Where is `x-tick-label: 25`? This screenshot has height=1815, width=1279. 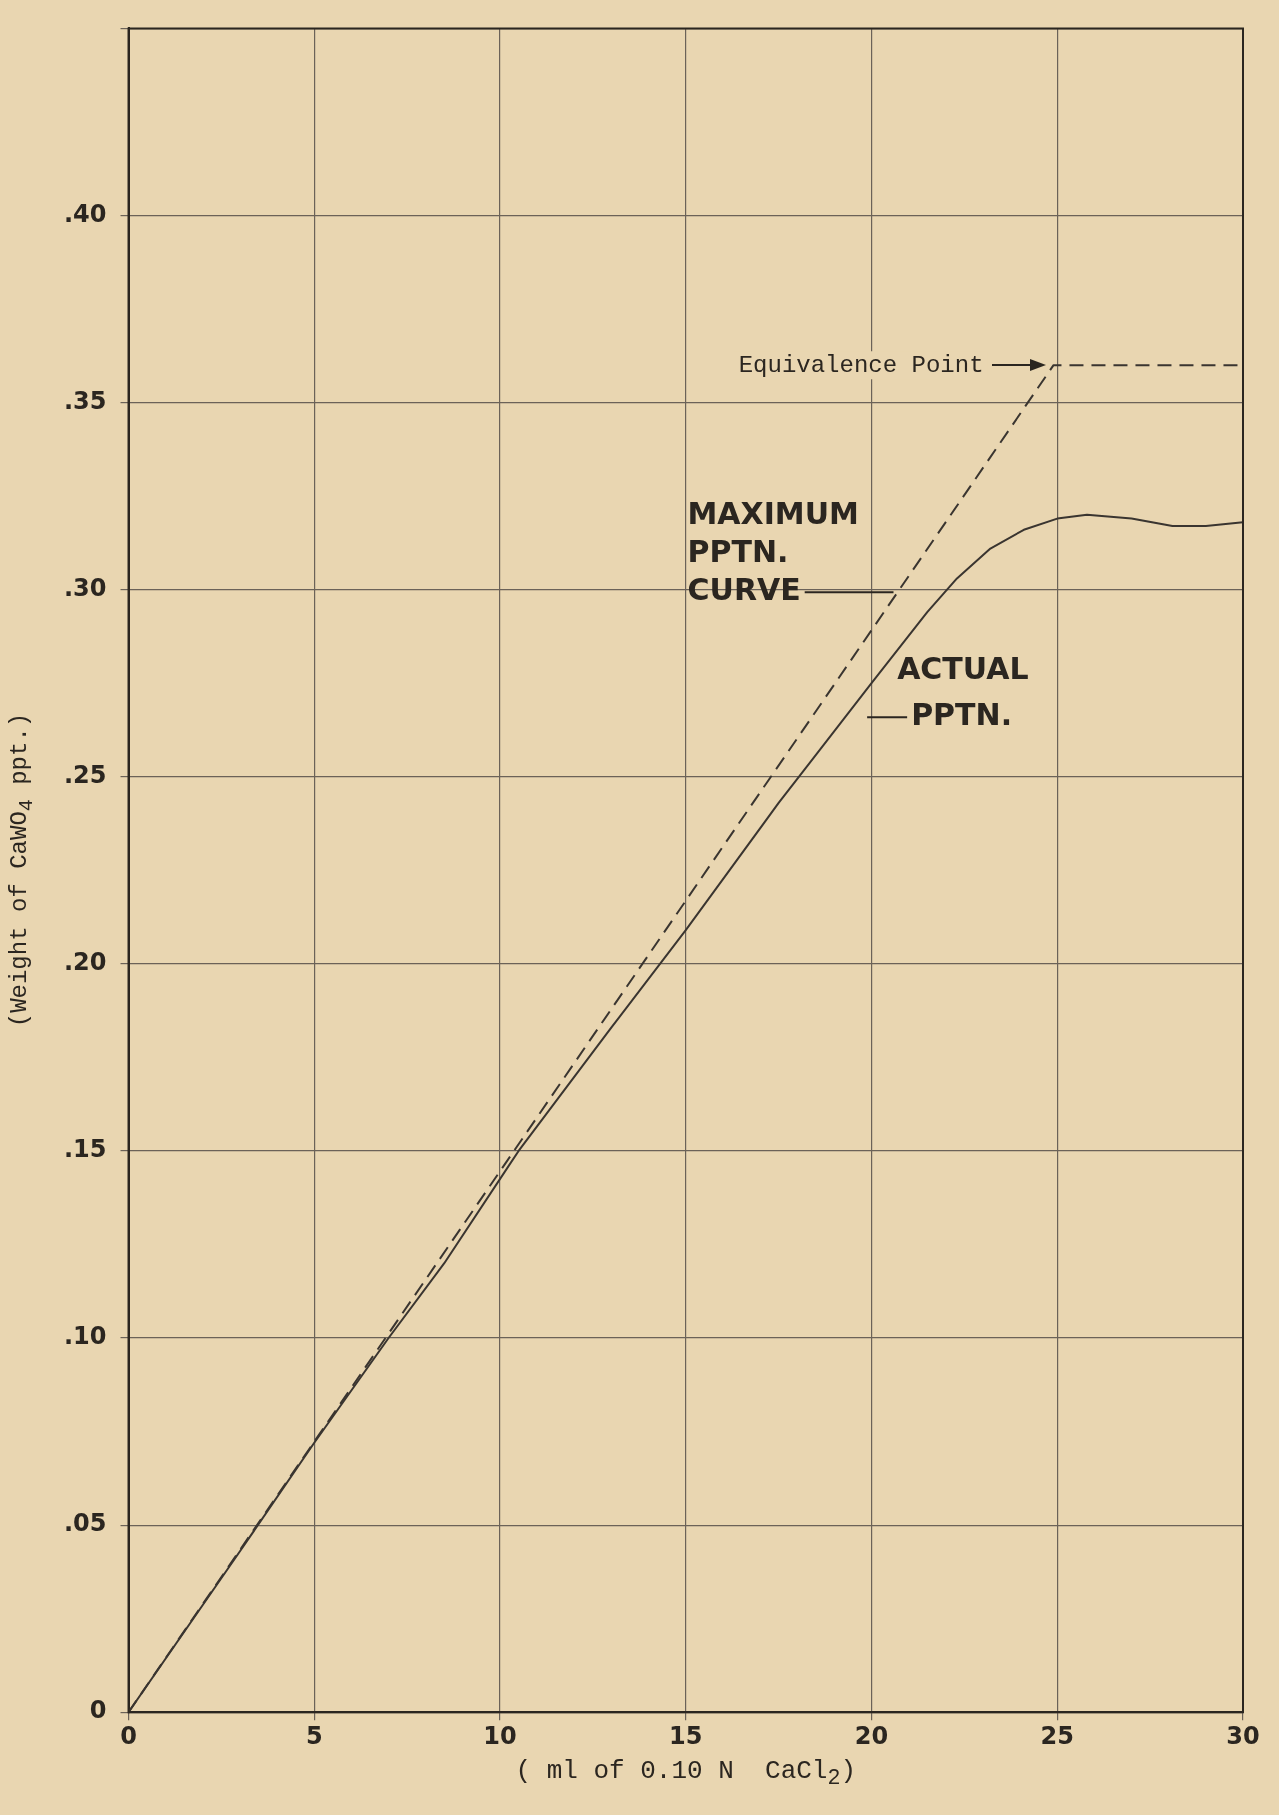
x-tick-label: 25 is located at coordinates (1057, 1735).